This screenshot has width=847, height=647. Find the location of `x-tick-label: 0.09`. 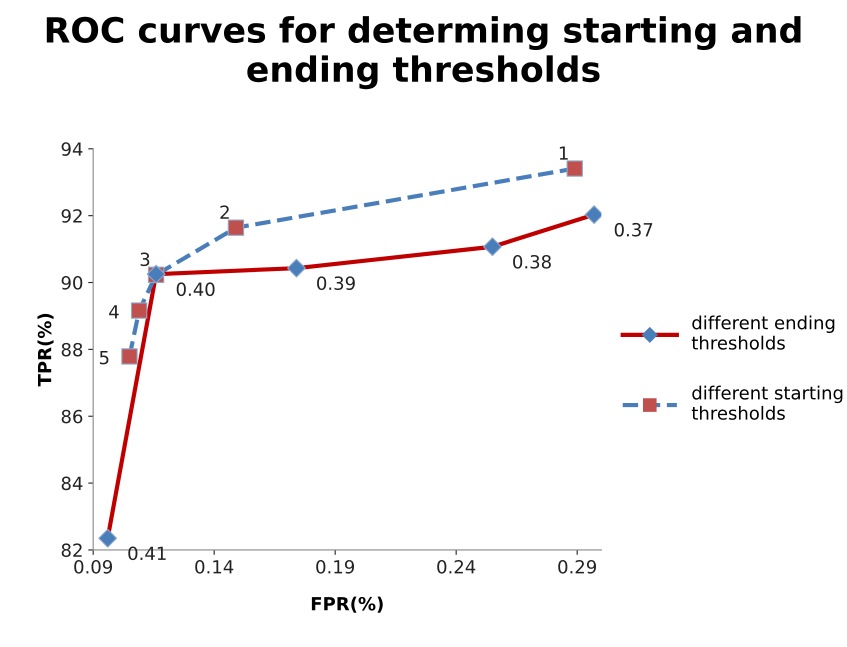

x-tick-label: 0.09 is located at coordinates (93, 567).